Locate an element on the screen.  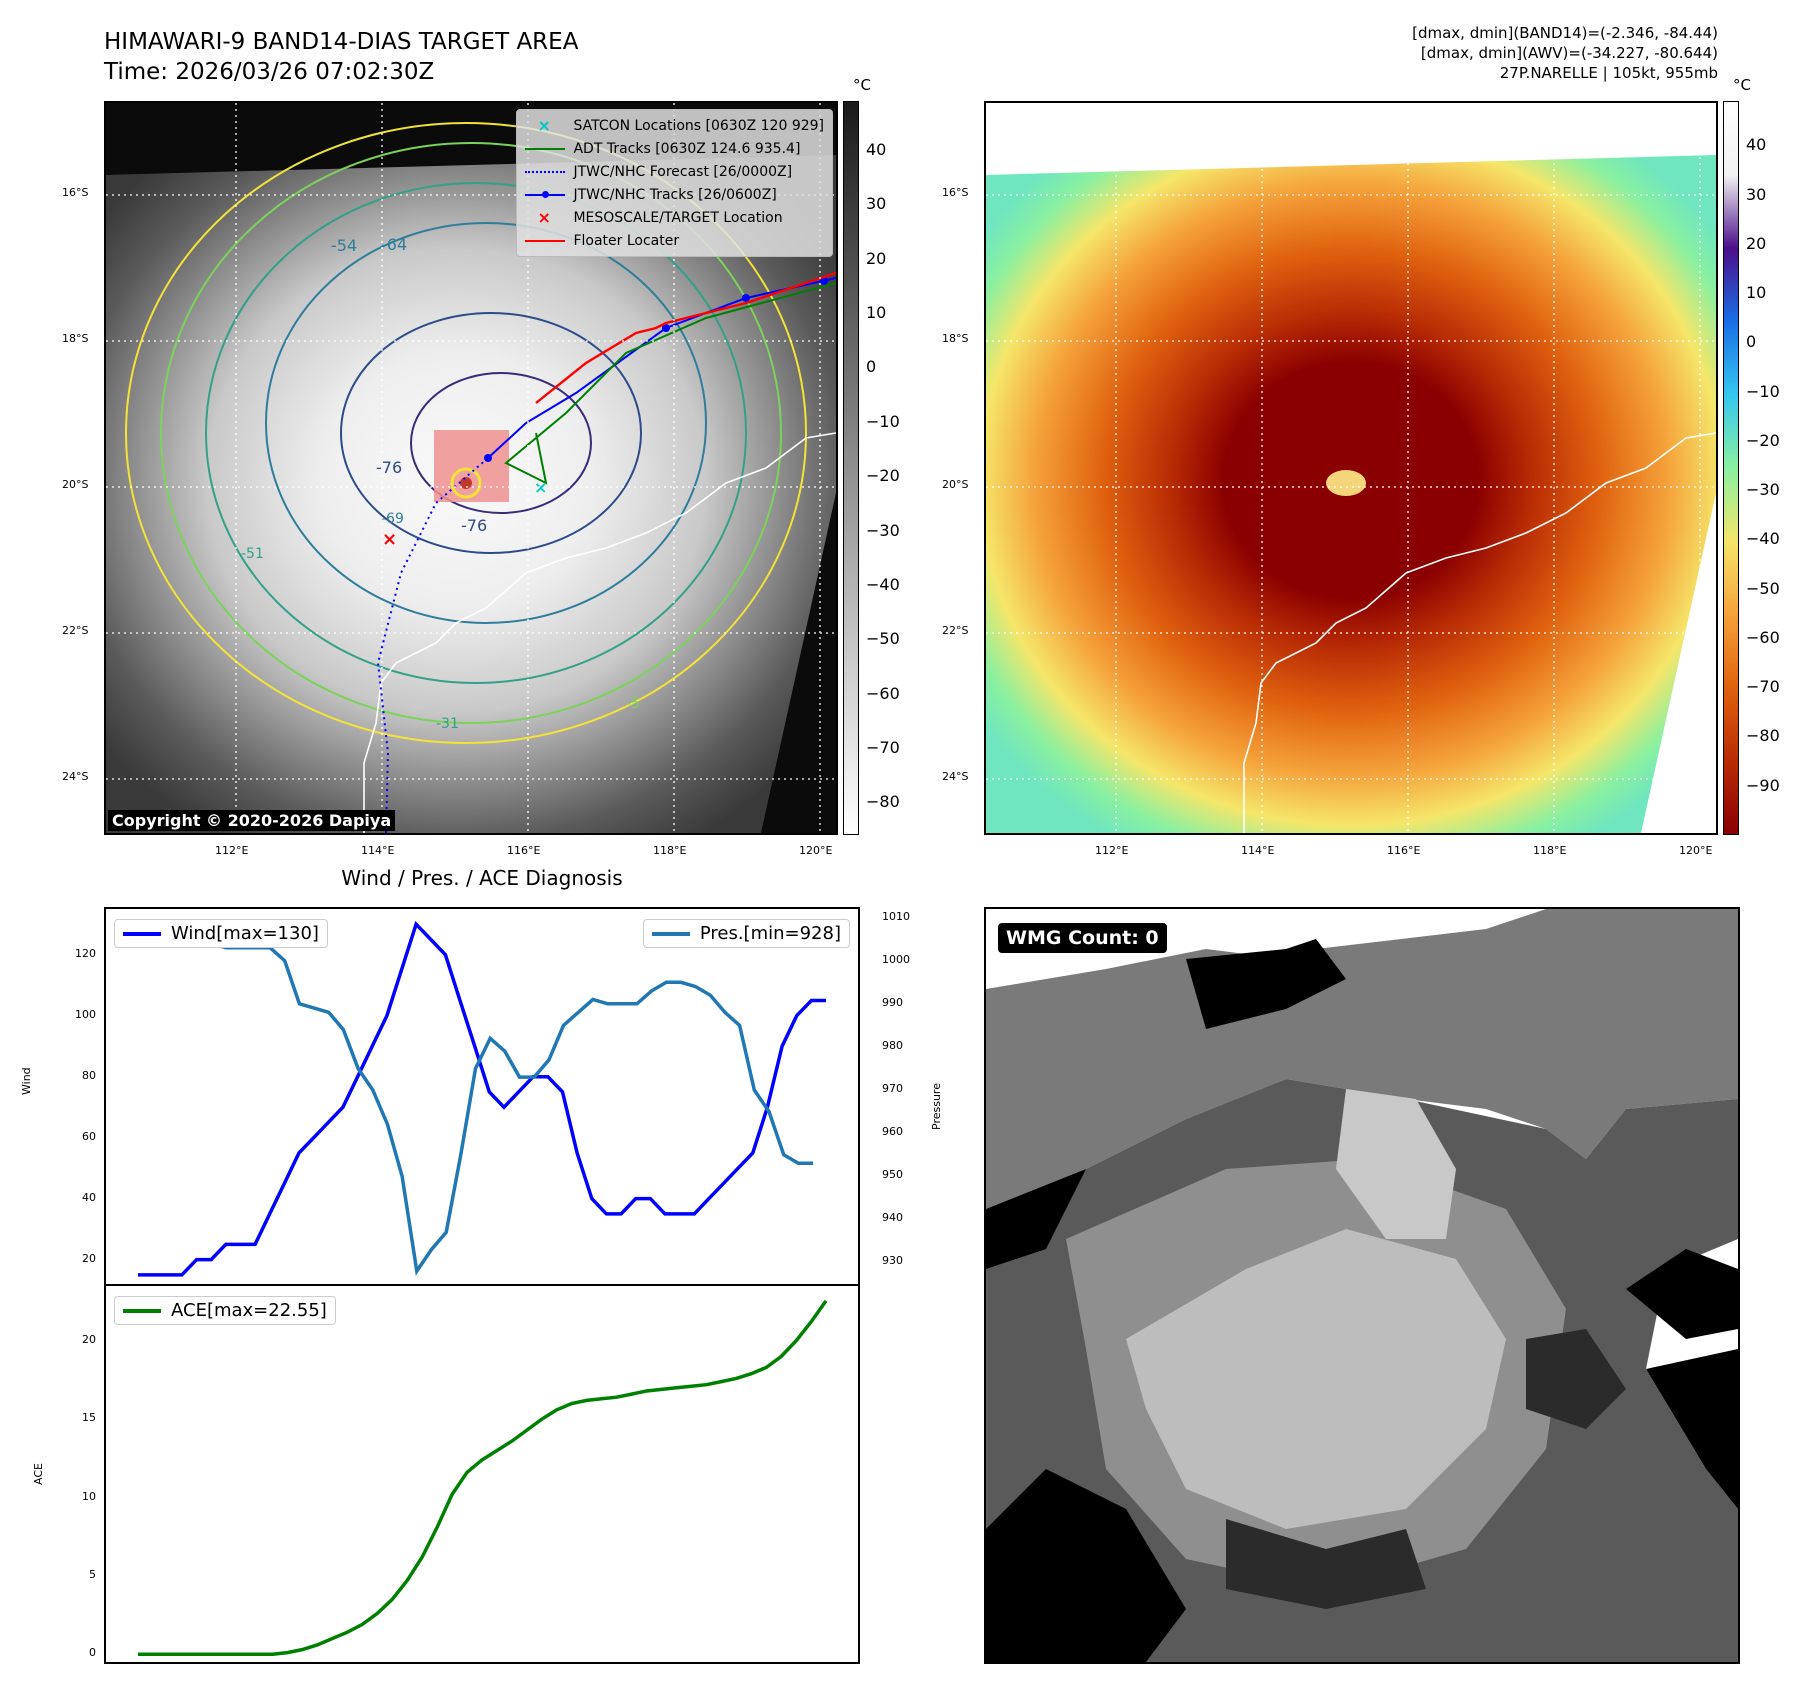
ace-tick: 10 is located at coordinates (89, 1496).